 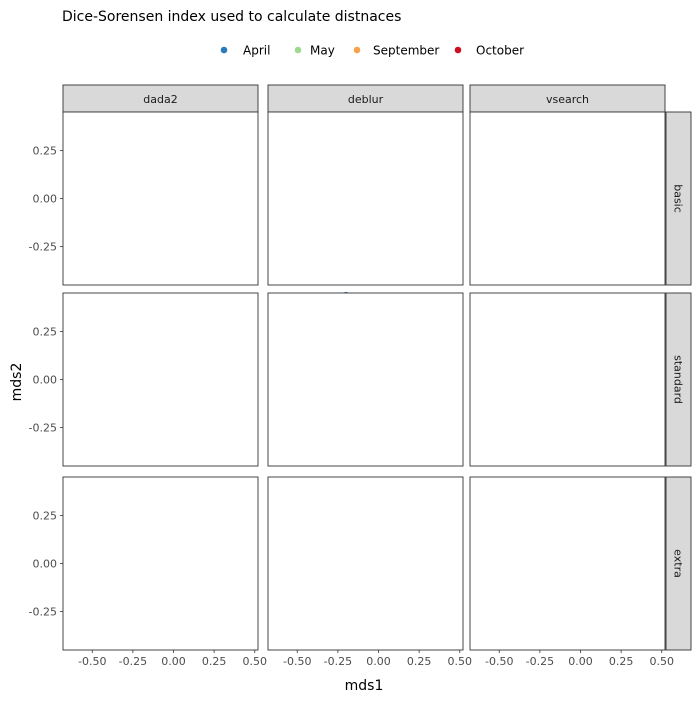 I want to click on legend-label-october: October, so click(x=500, y=51).